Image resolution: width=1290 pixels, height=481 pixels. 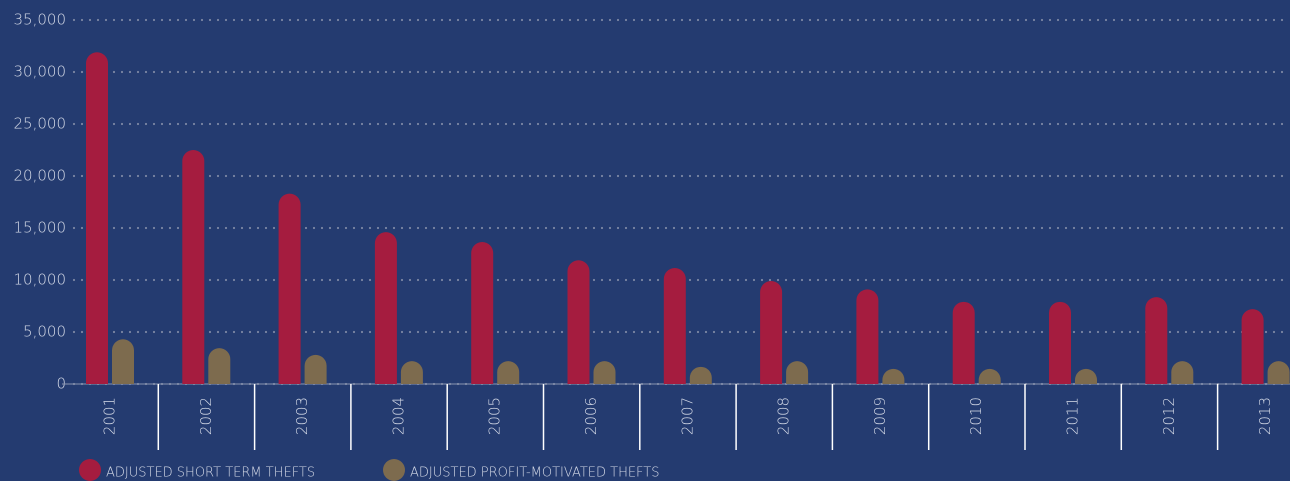 I want to click on x-tick-label: 2007, so click(x=687, y=416).